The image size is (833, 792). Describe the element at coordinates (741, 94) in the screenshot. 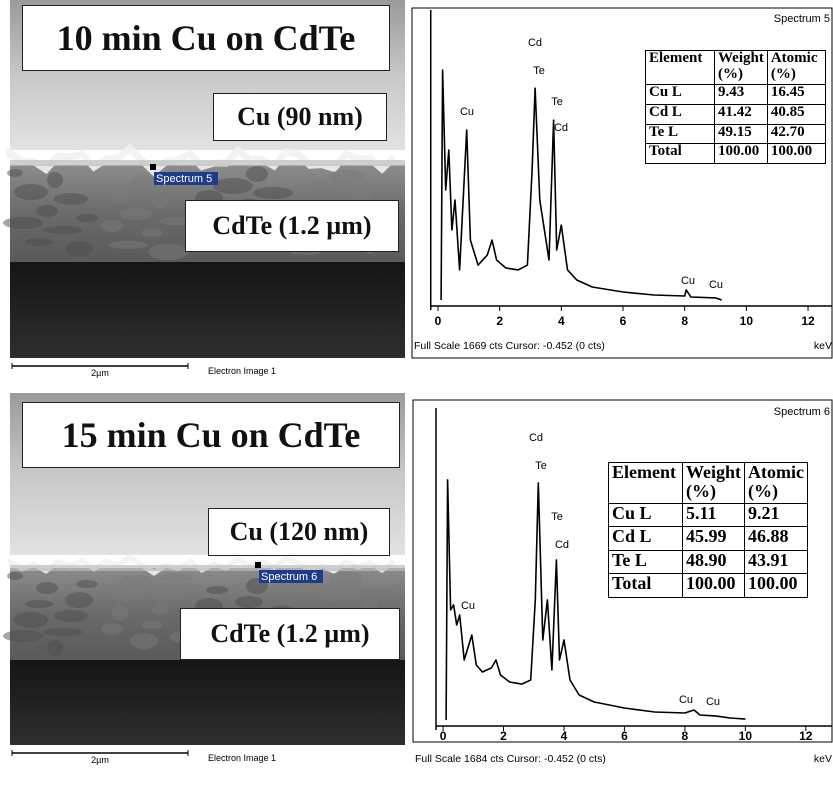

I see `table-cell: 9.43` at that location.